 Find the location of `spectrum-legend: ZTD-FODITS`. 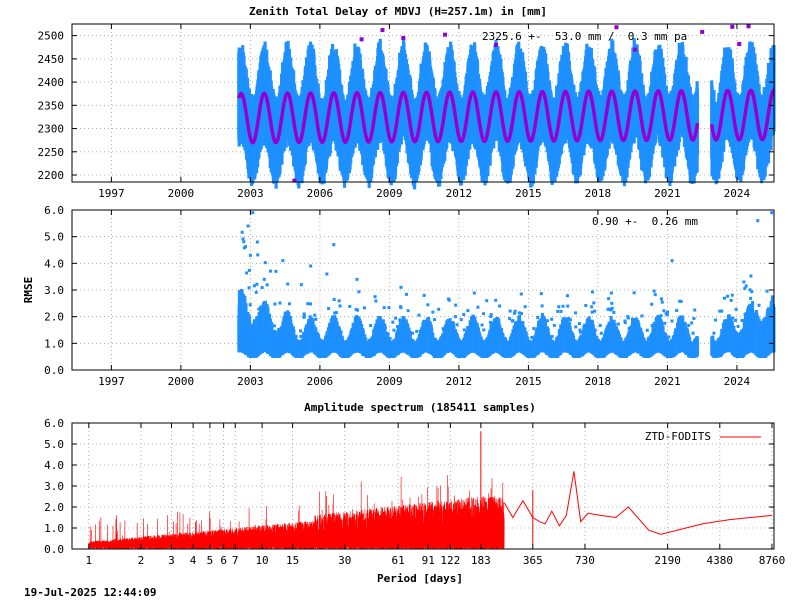

spectrum-legend: ZTD-FODITS is located at coordinates (703, 436).